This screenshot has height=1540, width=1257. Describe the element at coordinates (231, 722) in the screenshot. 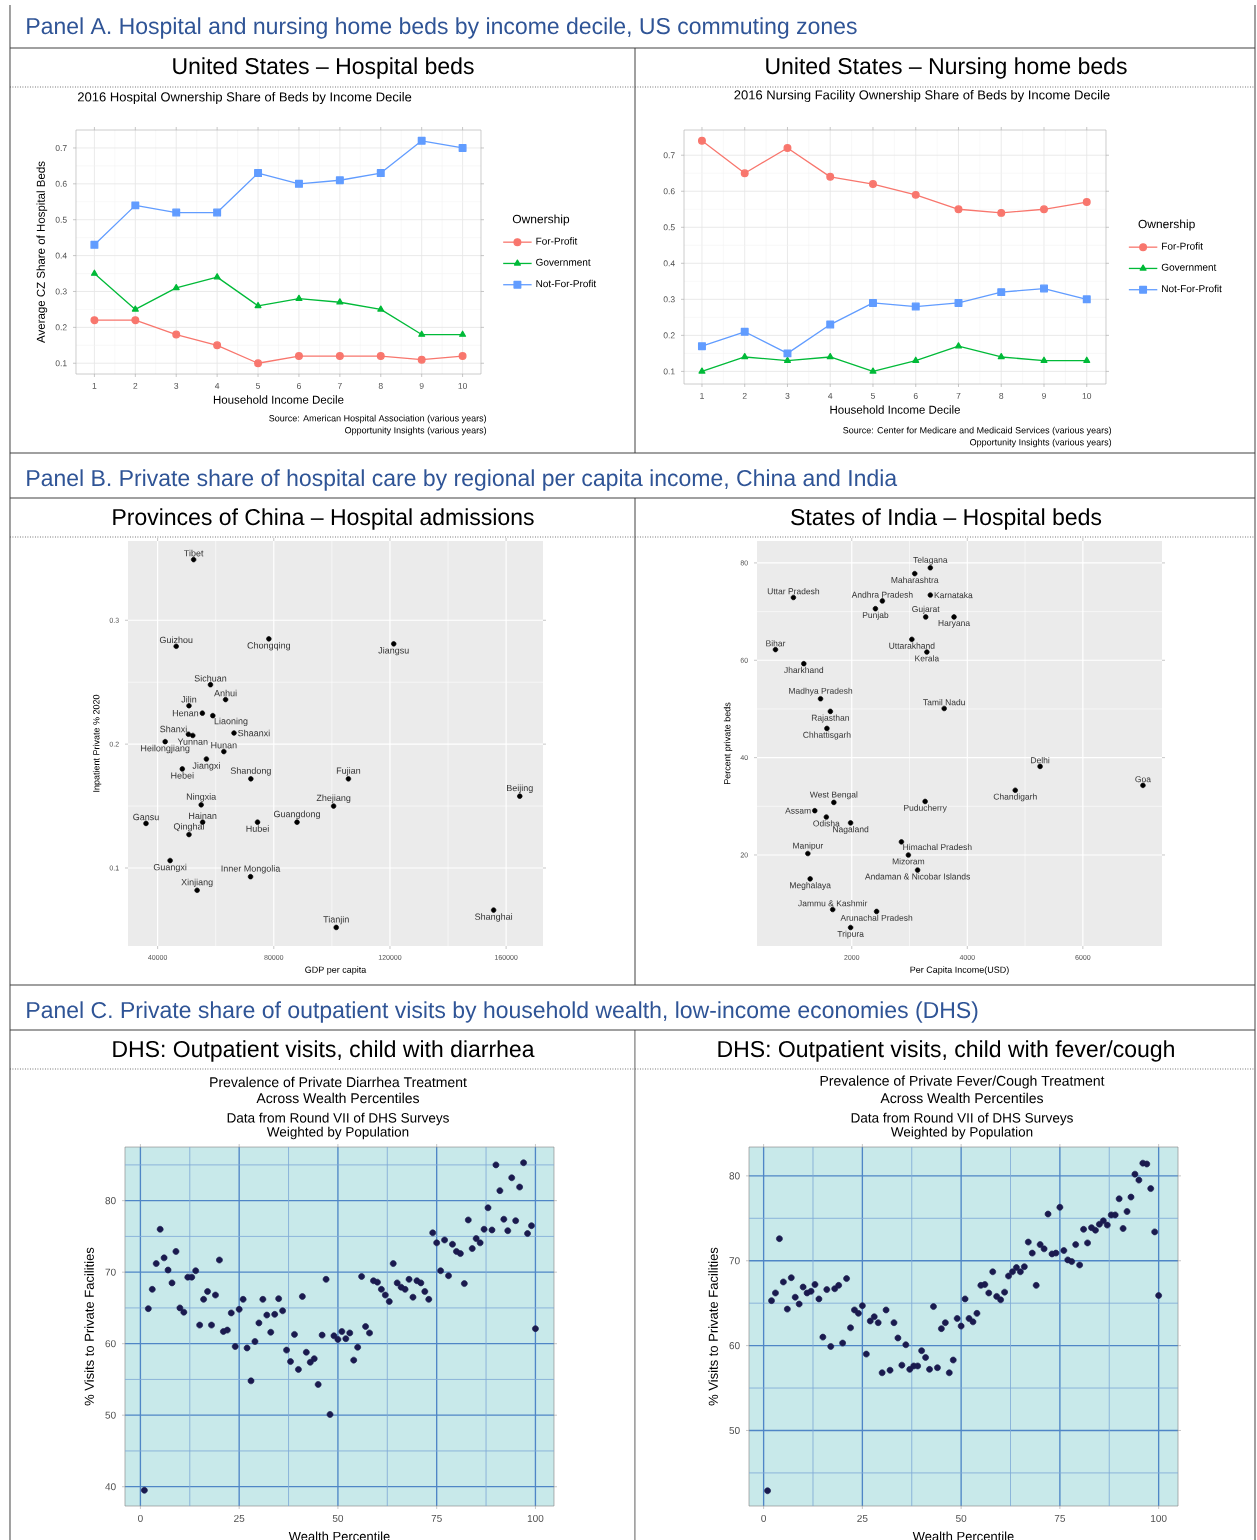

I see `annotation: Liaoning` at that location.